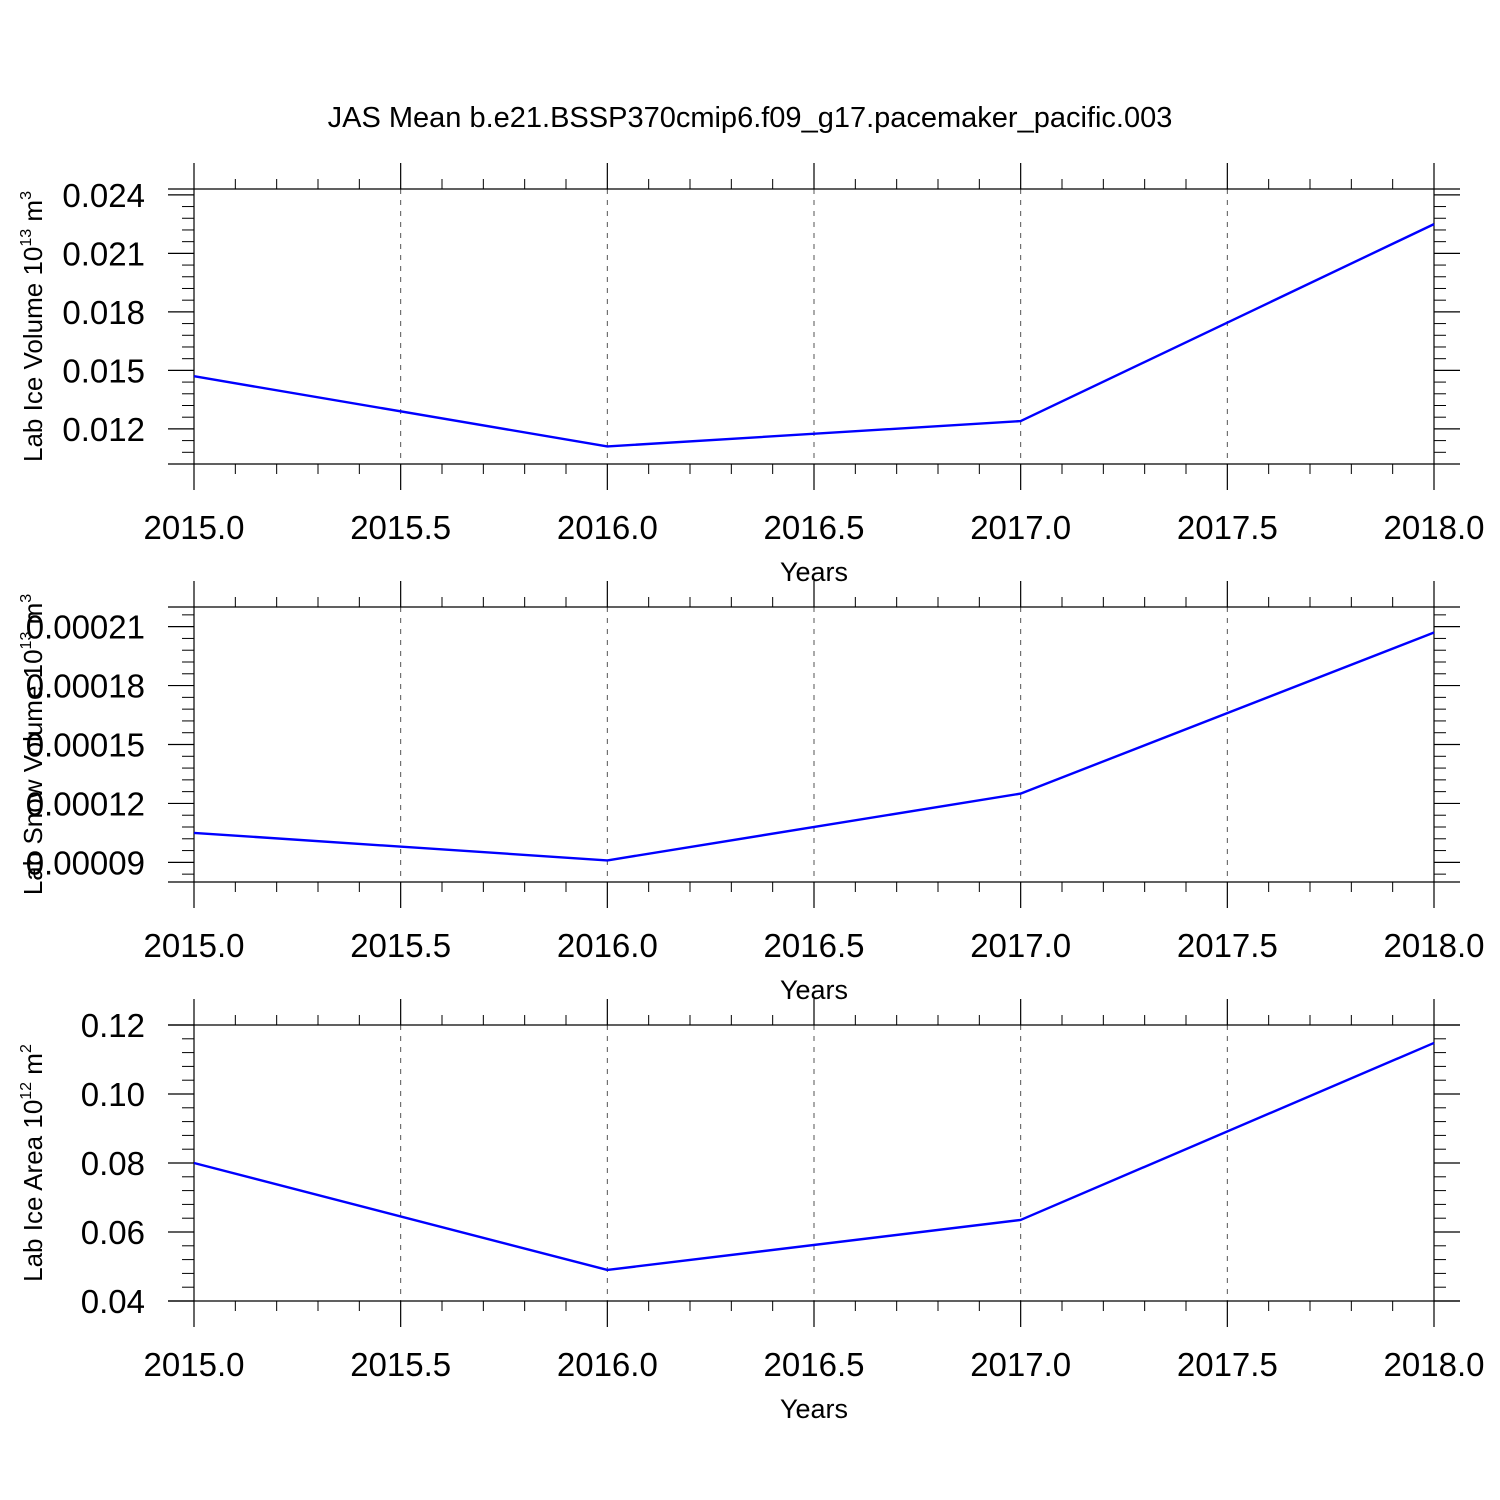 Image resolution: width=1500 pixels, height=1500 pixels. Describe the element at coordinates (113, 1025) in the screenshot. I see `y-tick-label: 0.12` at that location.